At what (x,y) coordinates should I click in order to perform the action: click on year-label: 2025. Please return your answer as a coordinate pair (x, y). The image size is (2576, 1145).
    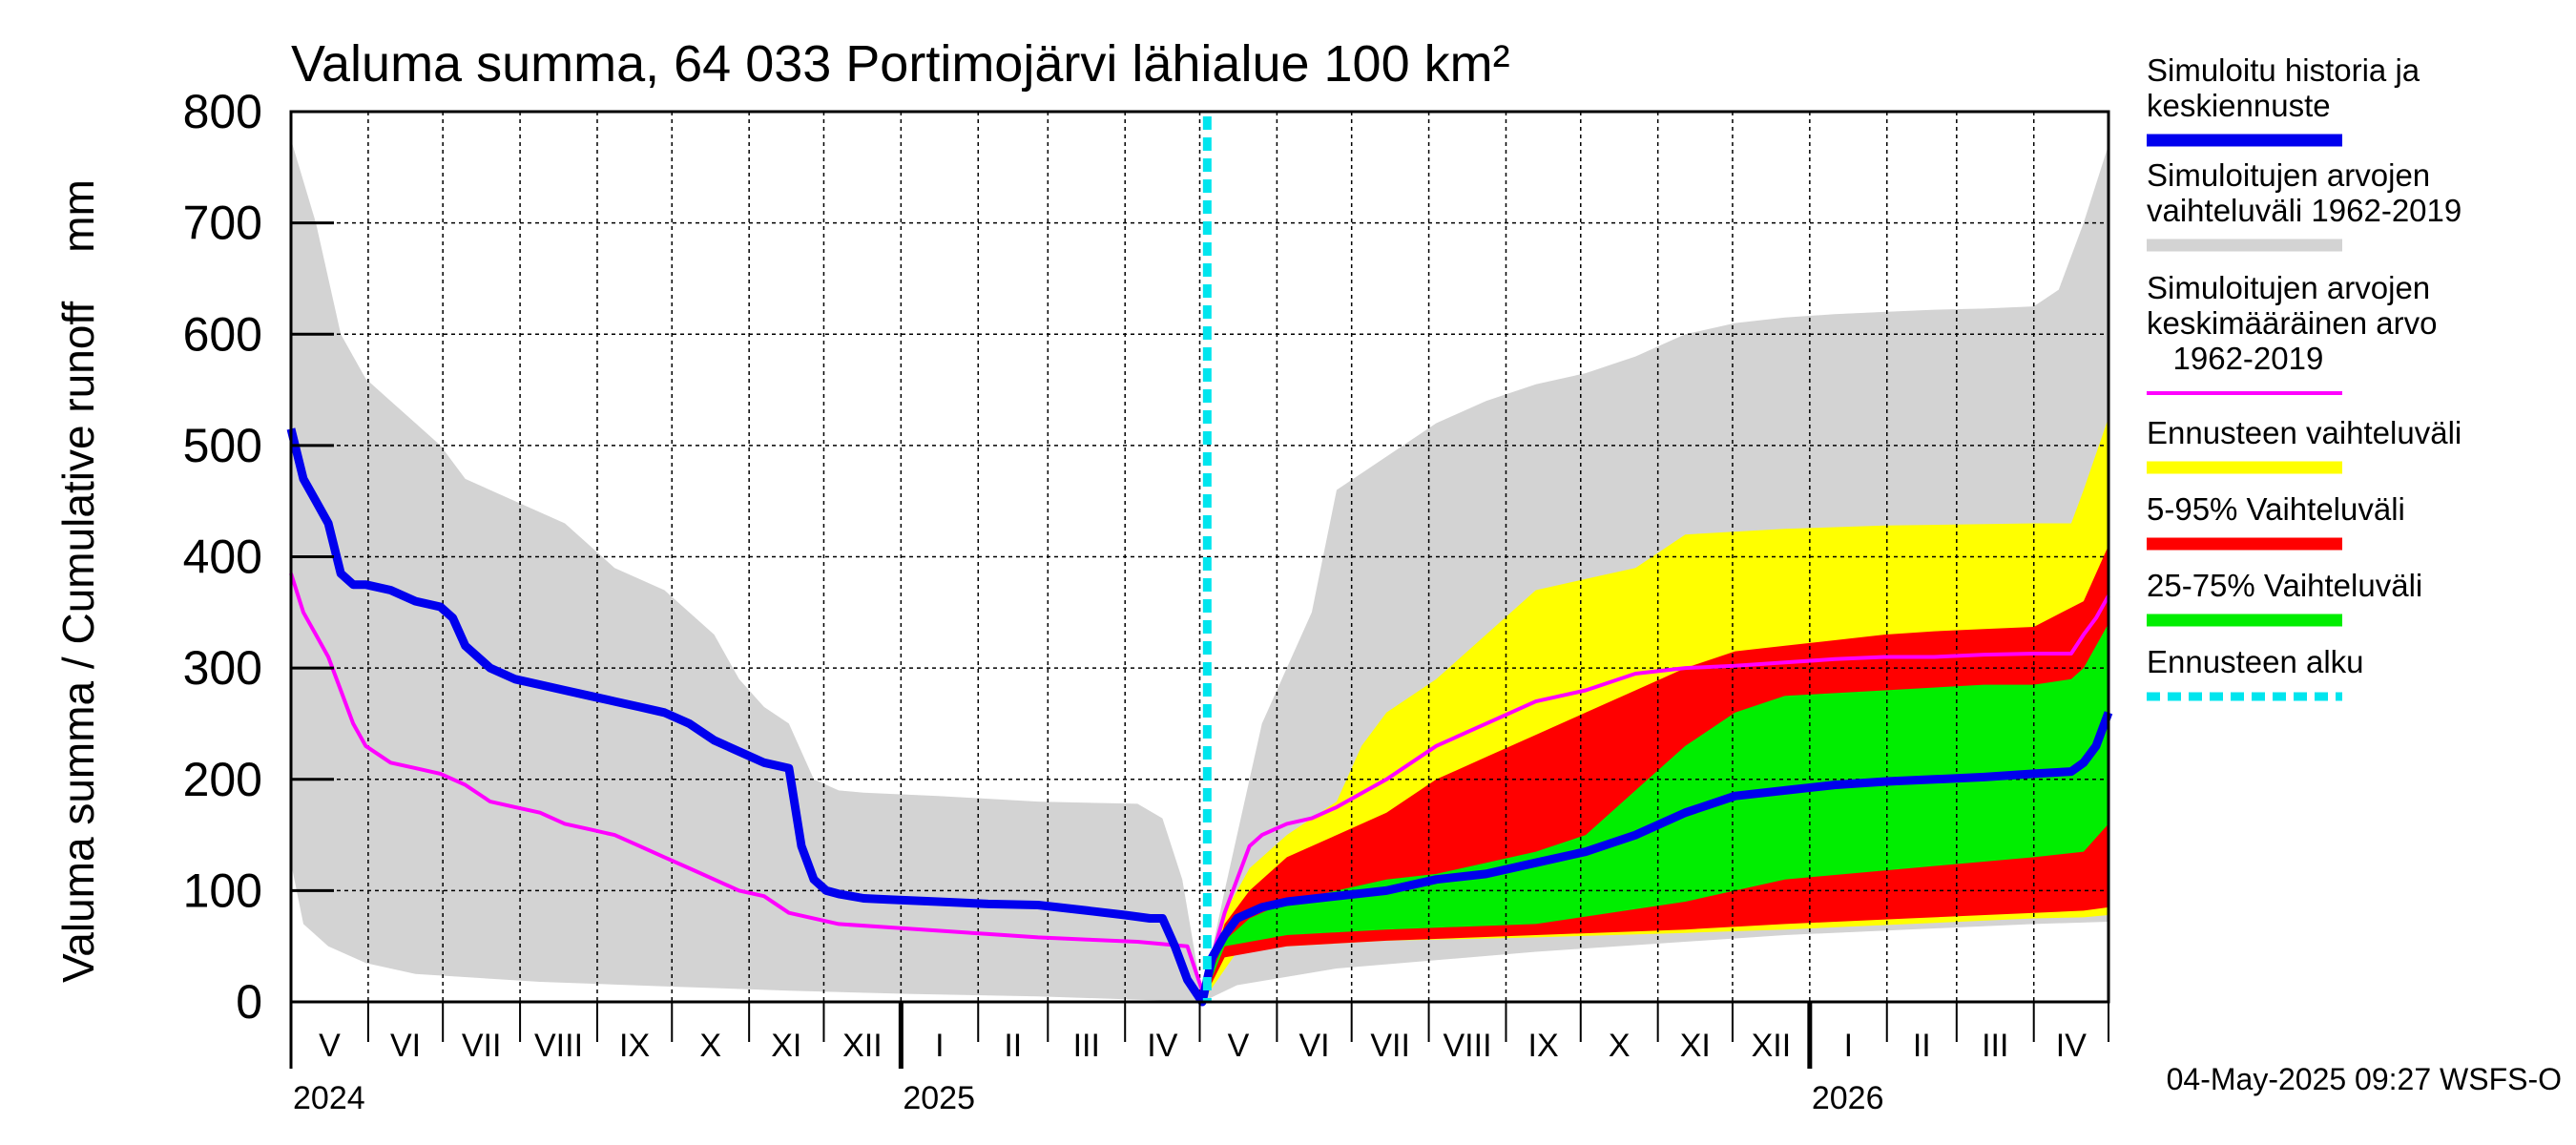
    Looking at the image, I should click on (939, 1098).